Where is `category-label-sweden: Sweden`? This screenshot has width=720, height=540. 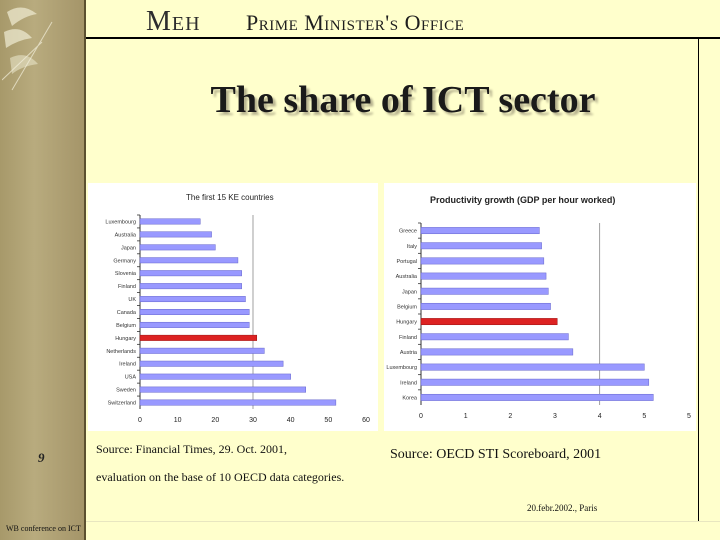
category-label-sweden: Sweden is located at coordinates (126, 391).